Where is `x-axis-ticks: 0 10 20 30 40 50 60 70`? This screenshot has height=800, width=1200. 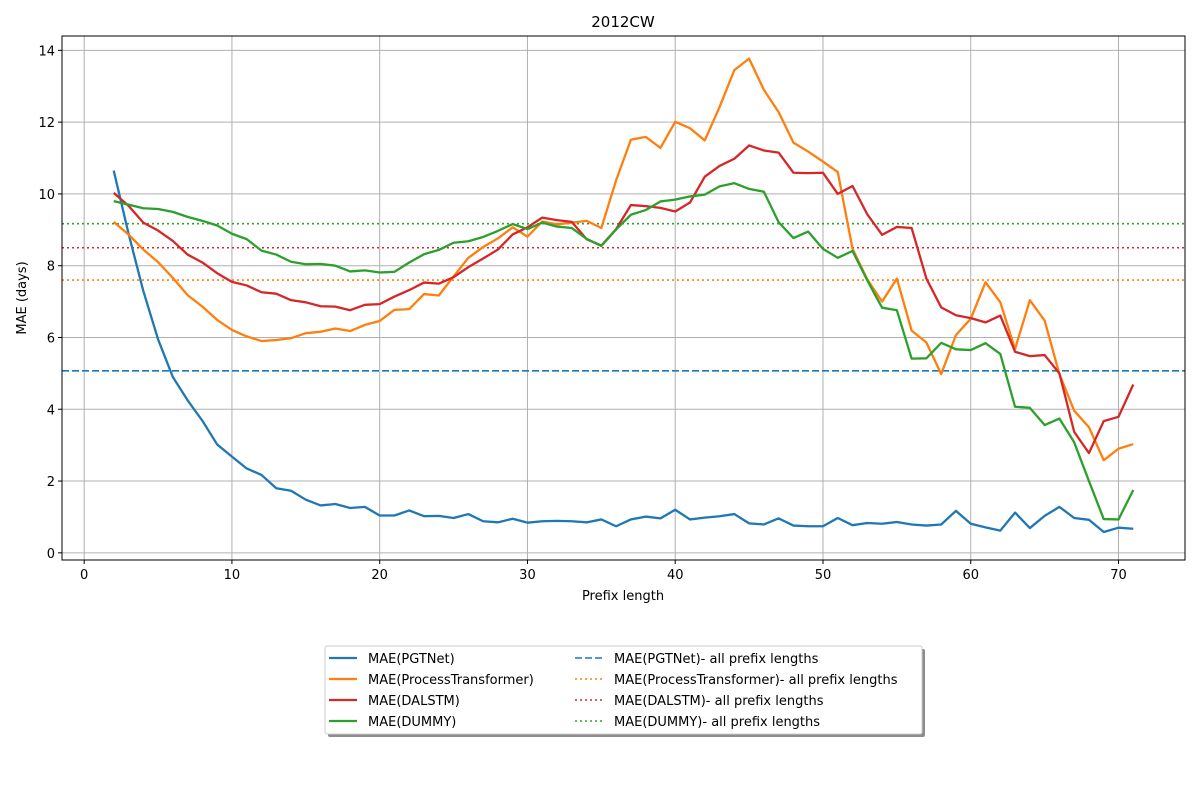
x-axis-ticks: 0 10 20 30 40 50 60 70 is located at coordinates (603, 571).